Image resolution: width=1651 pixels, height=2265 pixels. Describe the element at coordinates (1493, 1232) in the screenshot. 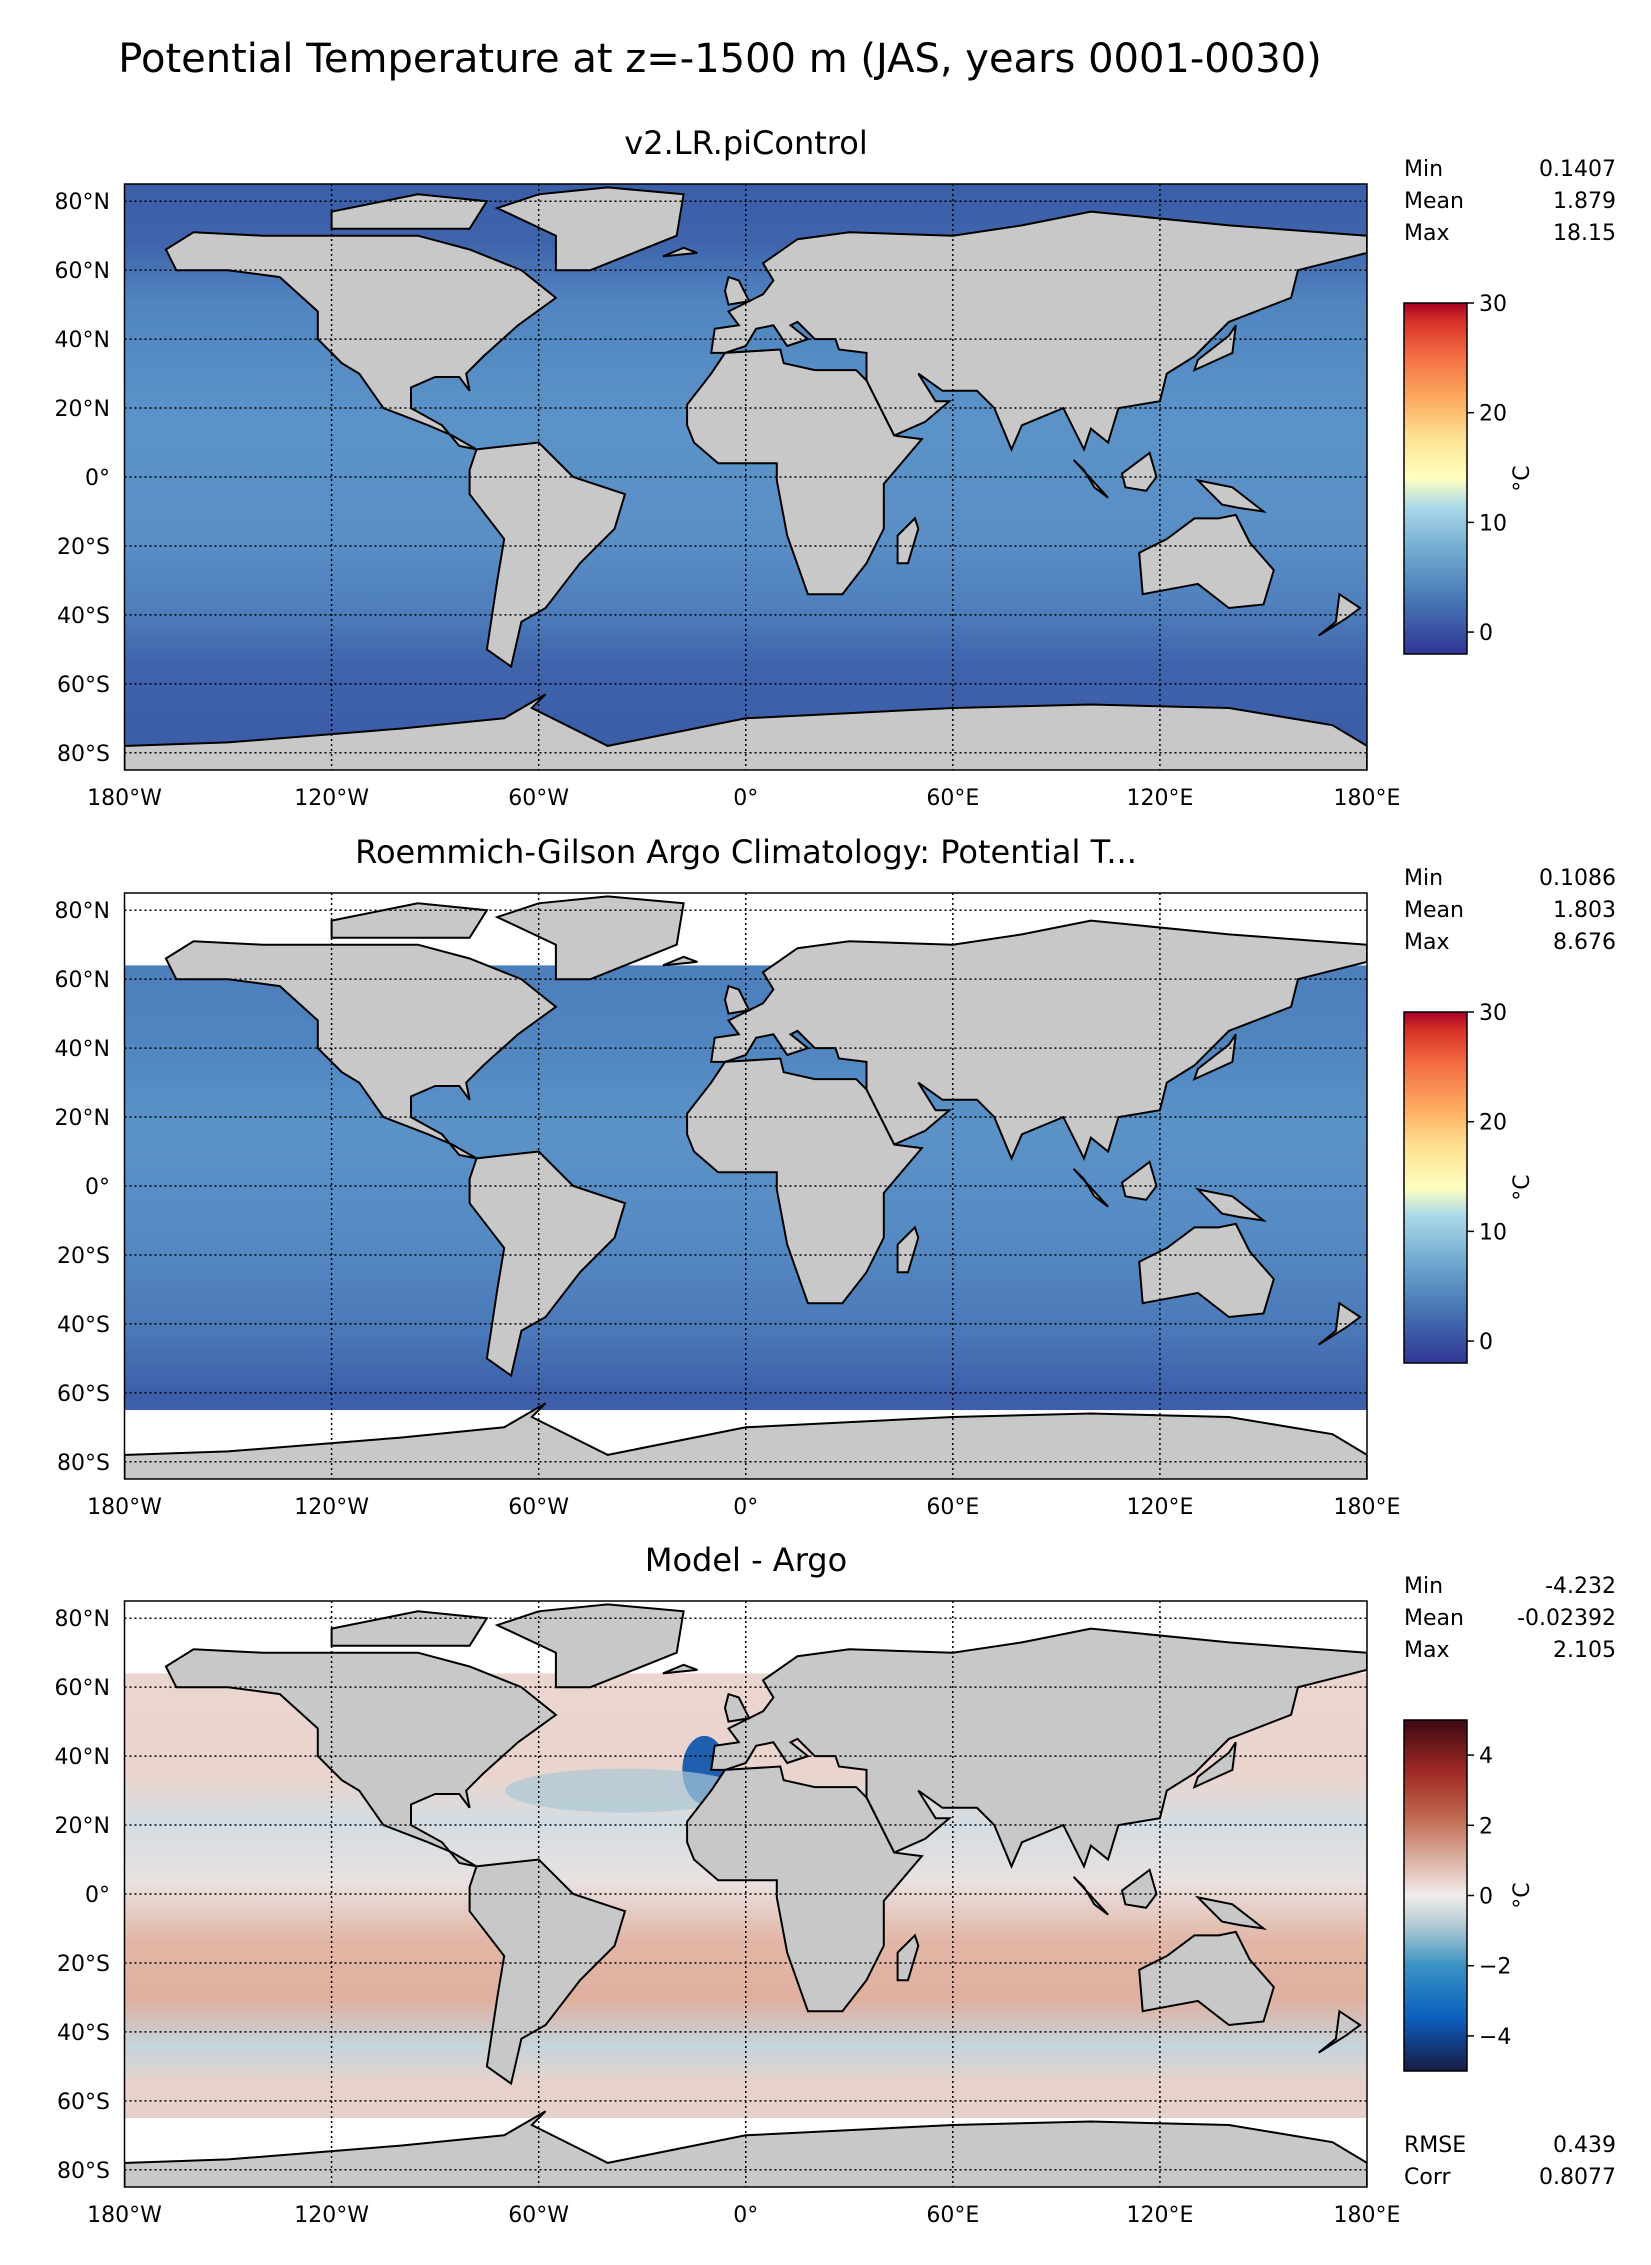

I see `colorbar-tick-label: 10` at that location.